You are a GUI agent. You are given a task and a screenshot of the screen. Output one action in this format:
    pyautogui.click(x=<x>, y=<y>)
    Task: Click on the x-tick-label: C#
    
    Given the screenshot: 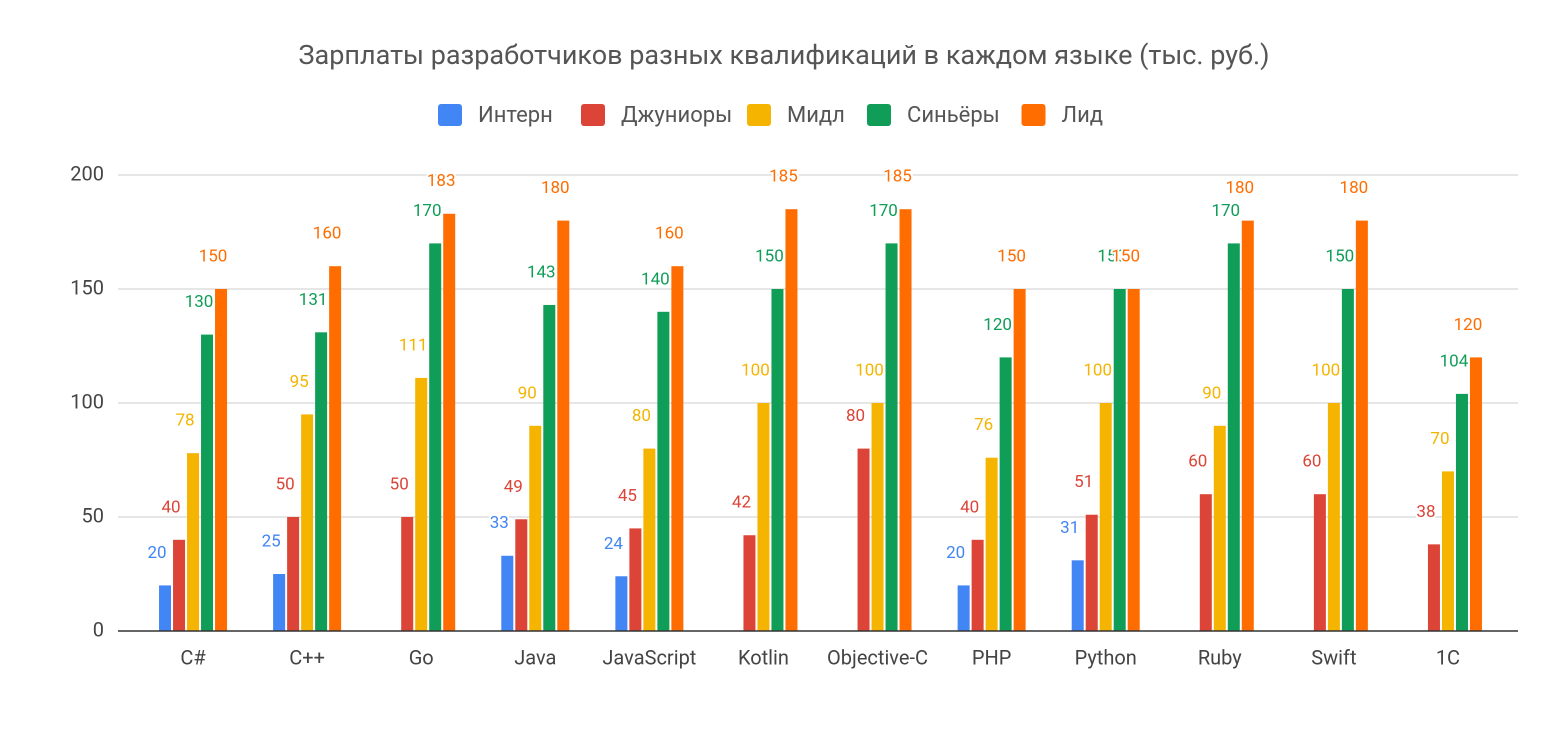 What is the action you would take?
    pyautogui.click(x=193, y=657)
    